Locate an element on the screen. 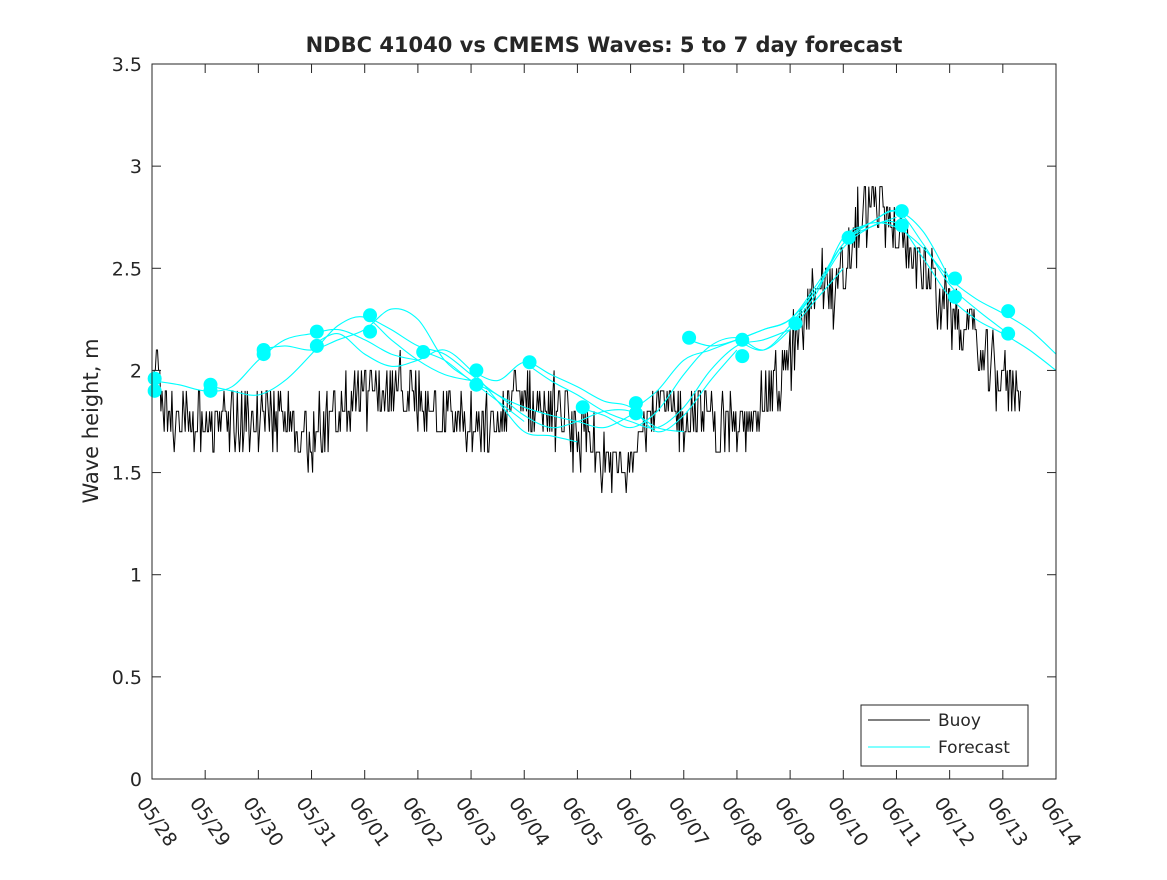 The height and width of the screenshot is (880, 1167). legend-forecast-label: Forecast is located at coordinates (974, 748).